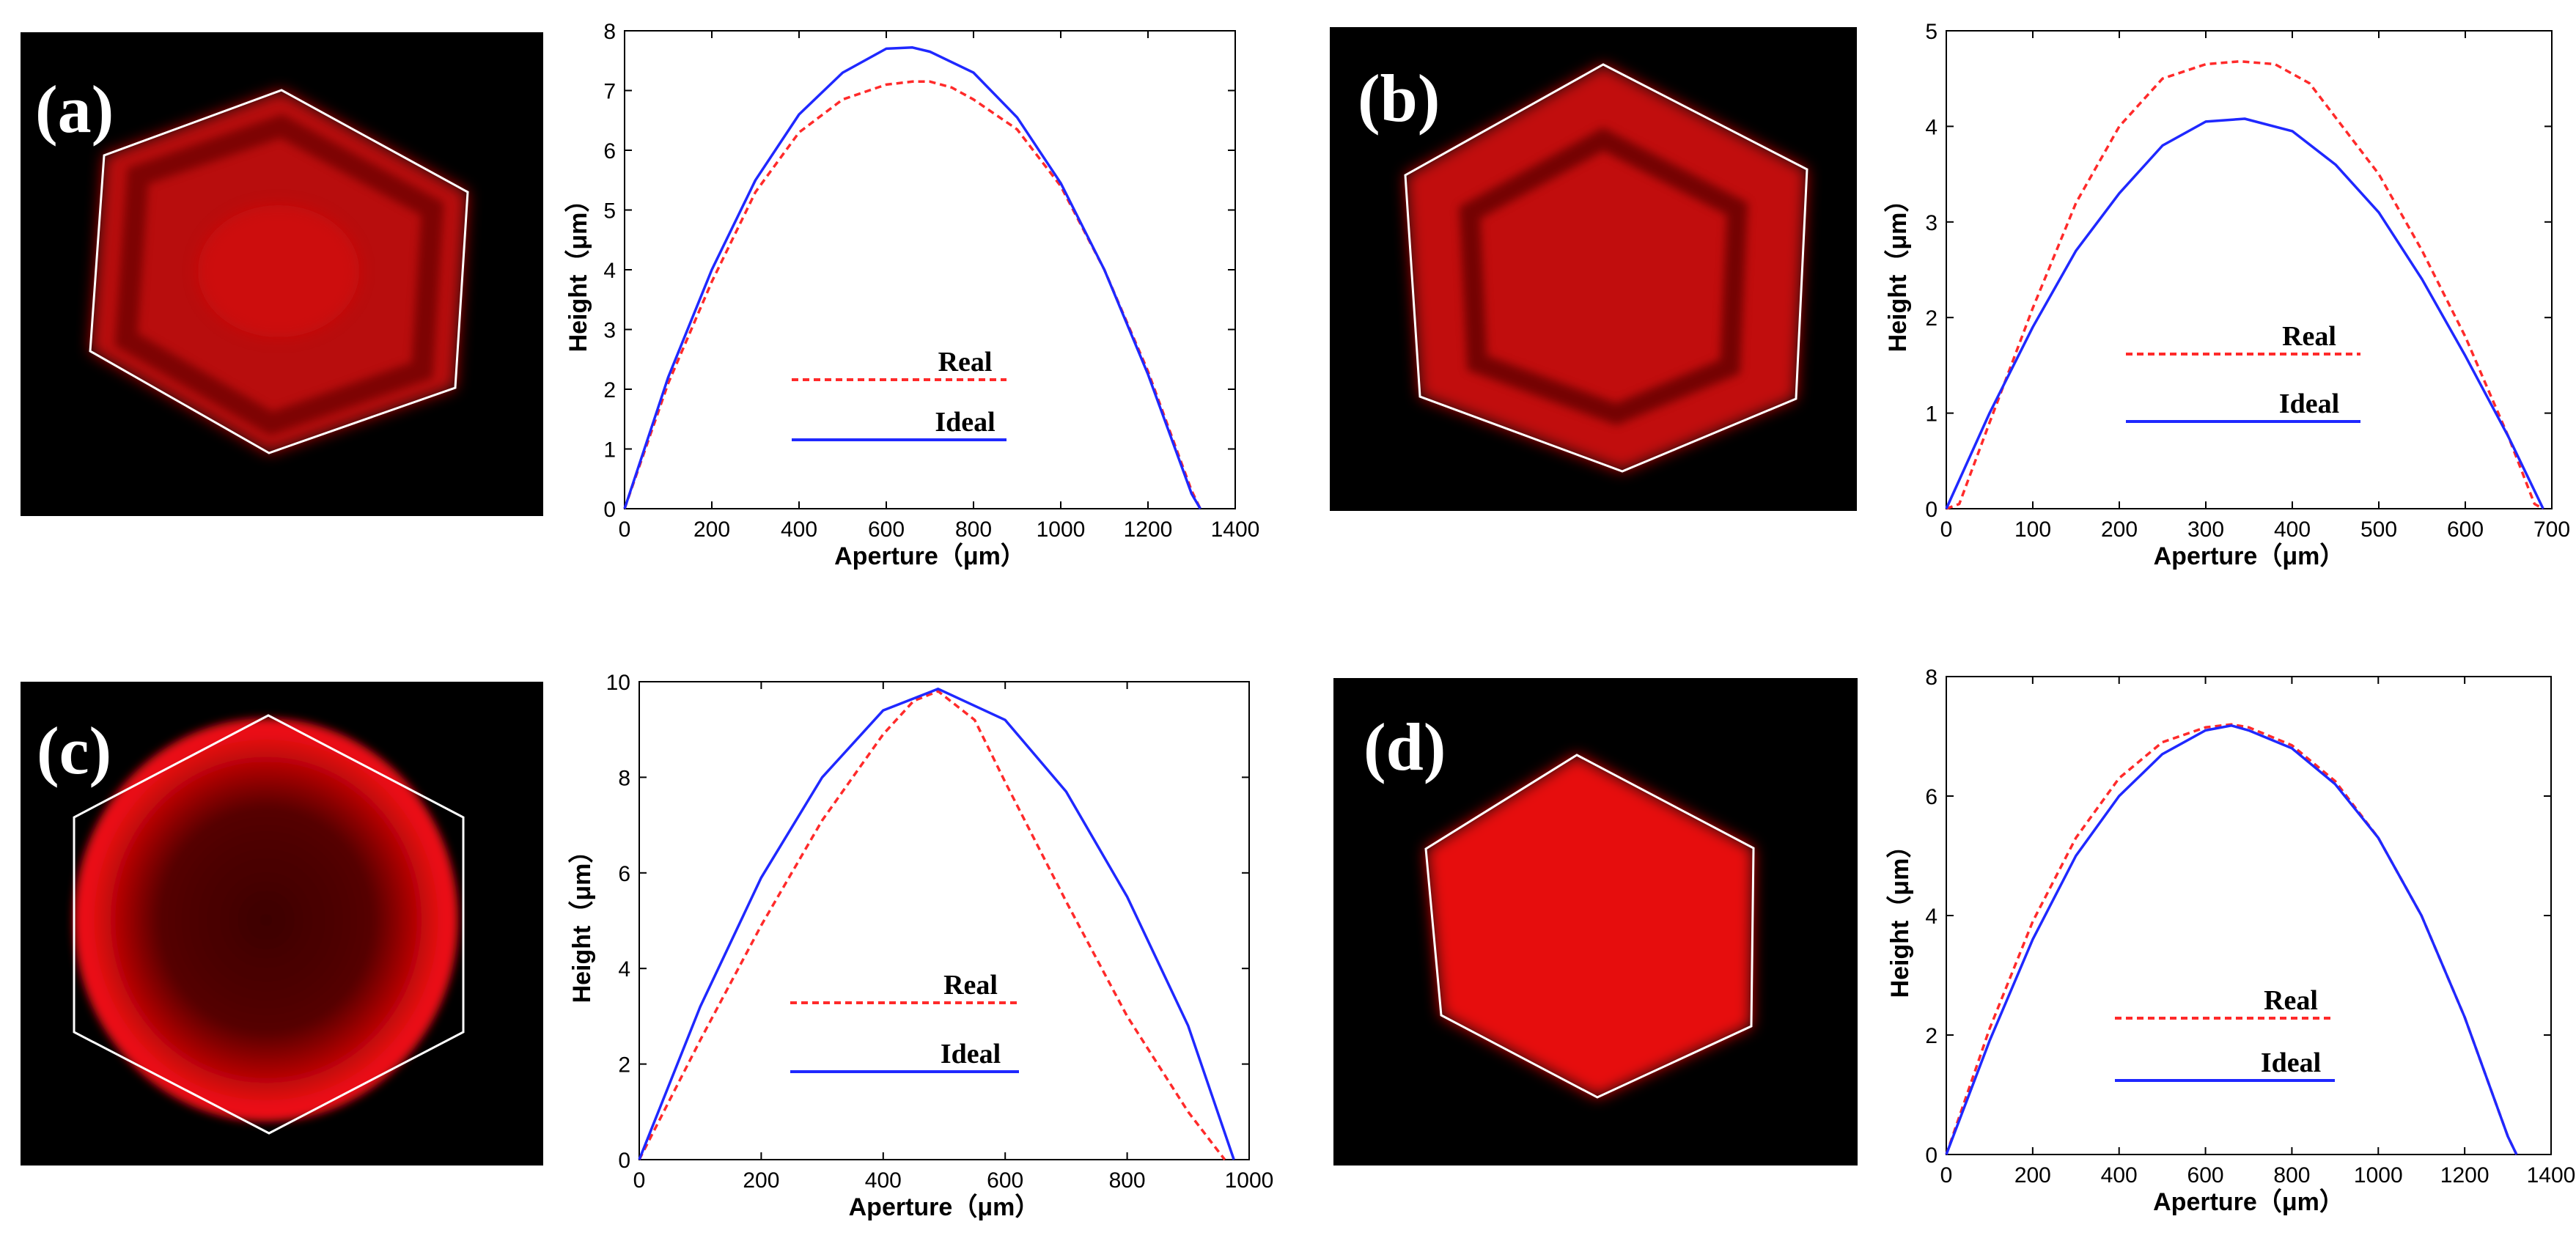 Image resolution: width=2576 pixels, height=1252 pixels. What do you see at coordinates (2032, 530) in the screenshot?
I see `x-tick-label: 100` at bounding box center [2032, 530].